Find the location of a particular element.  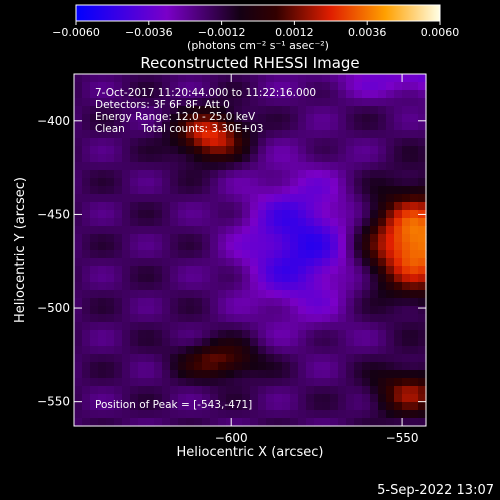

colorbar-tick-label: −0.0036 is located at coordinates (149, 32).